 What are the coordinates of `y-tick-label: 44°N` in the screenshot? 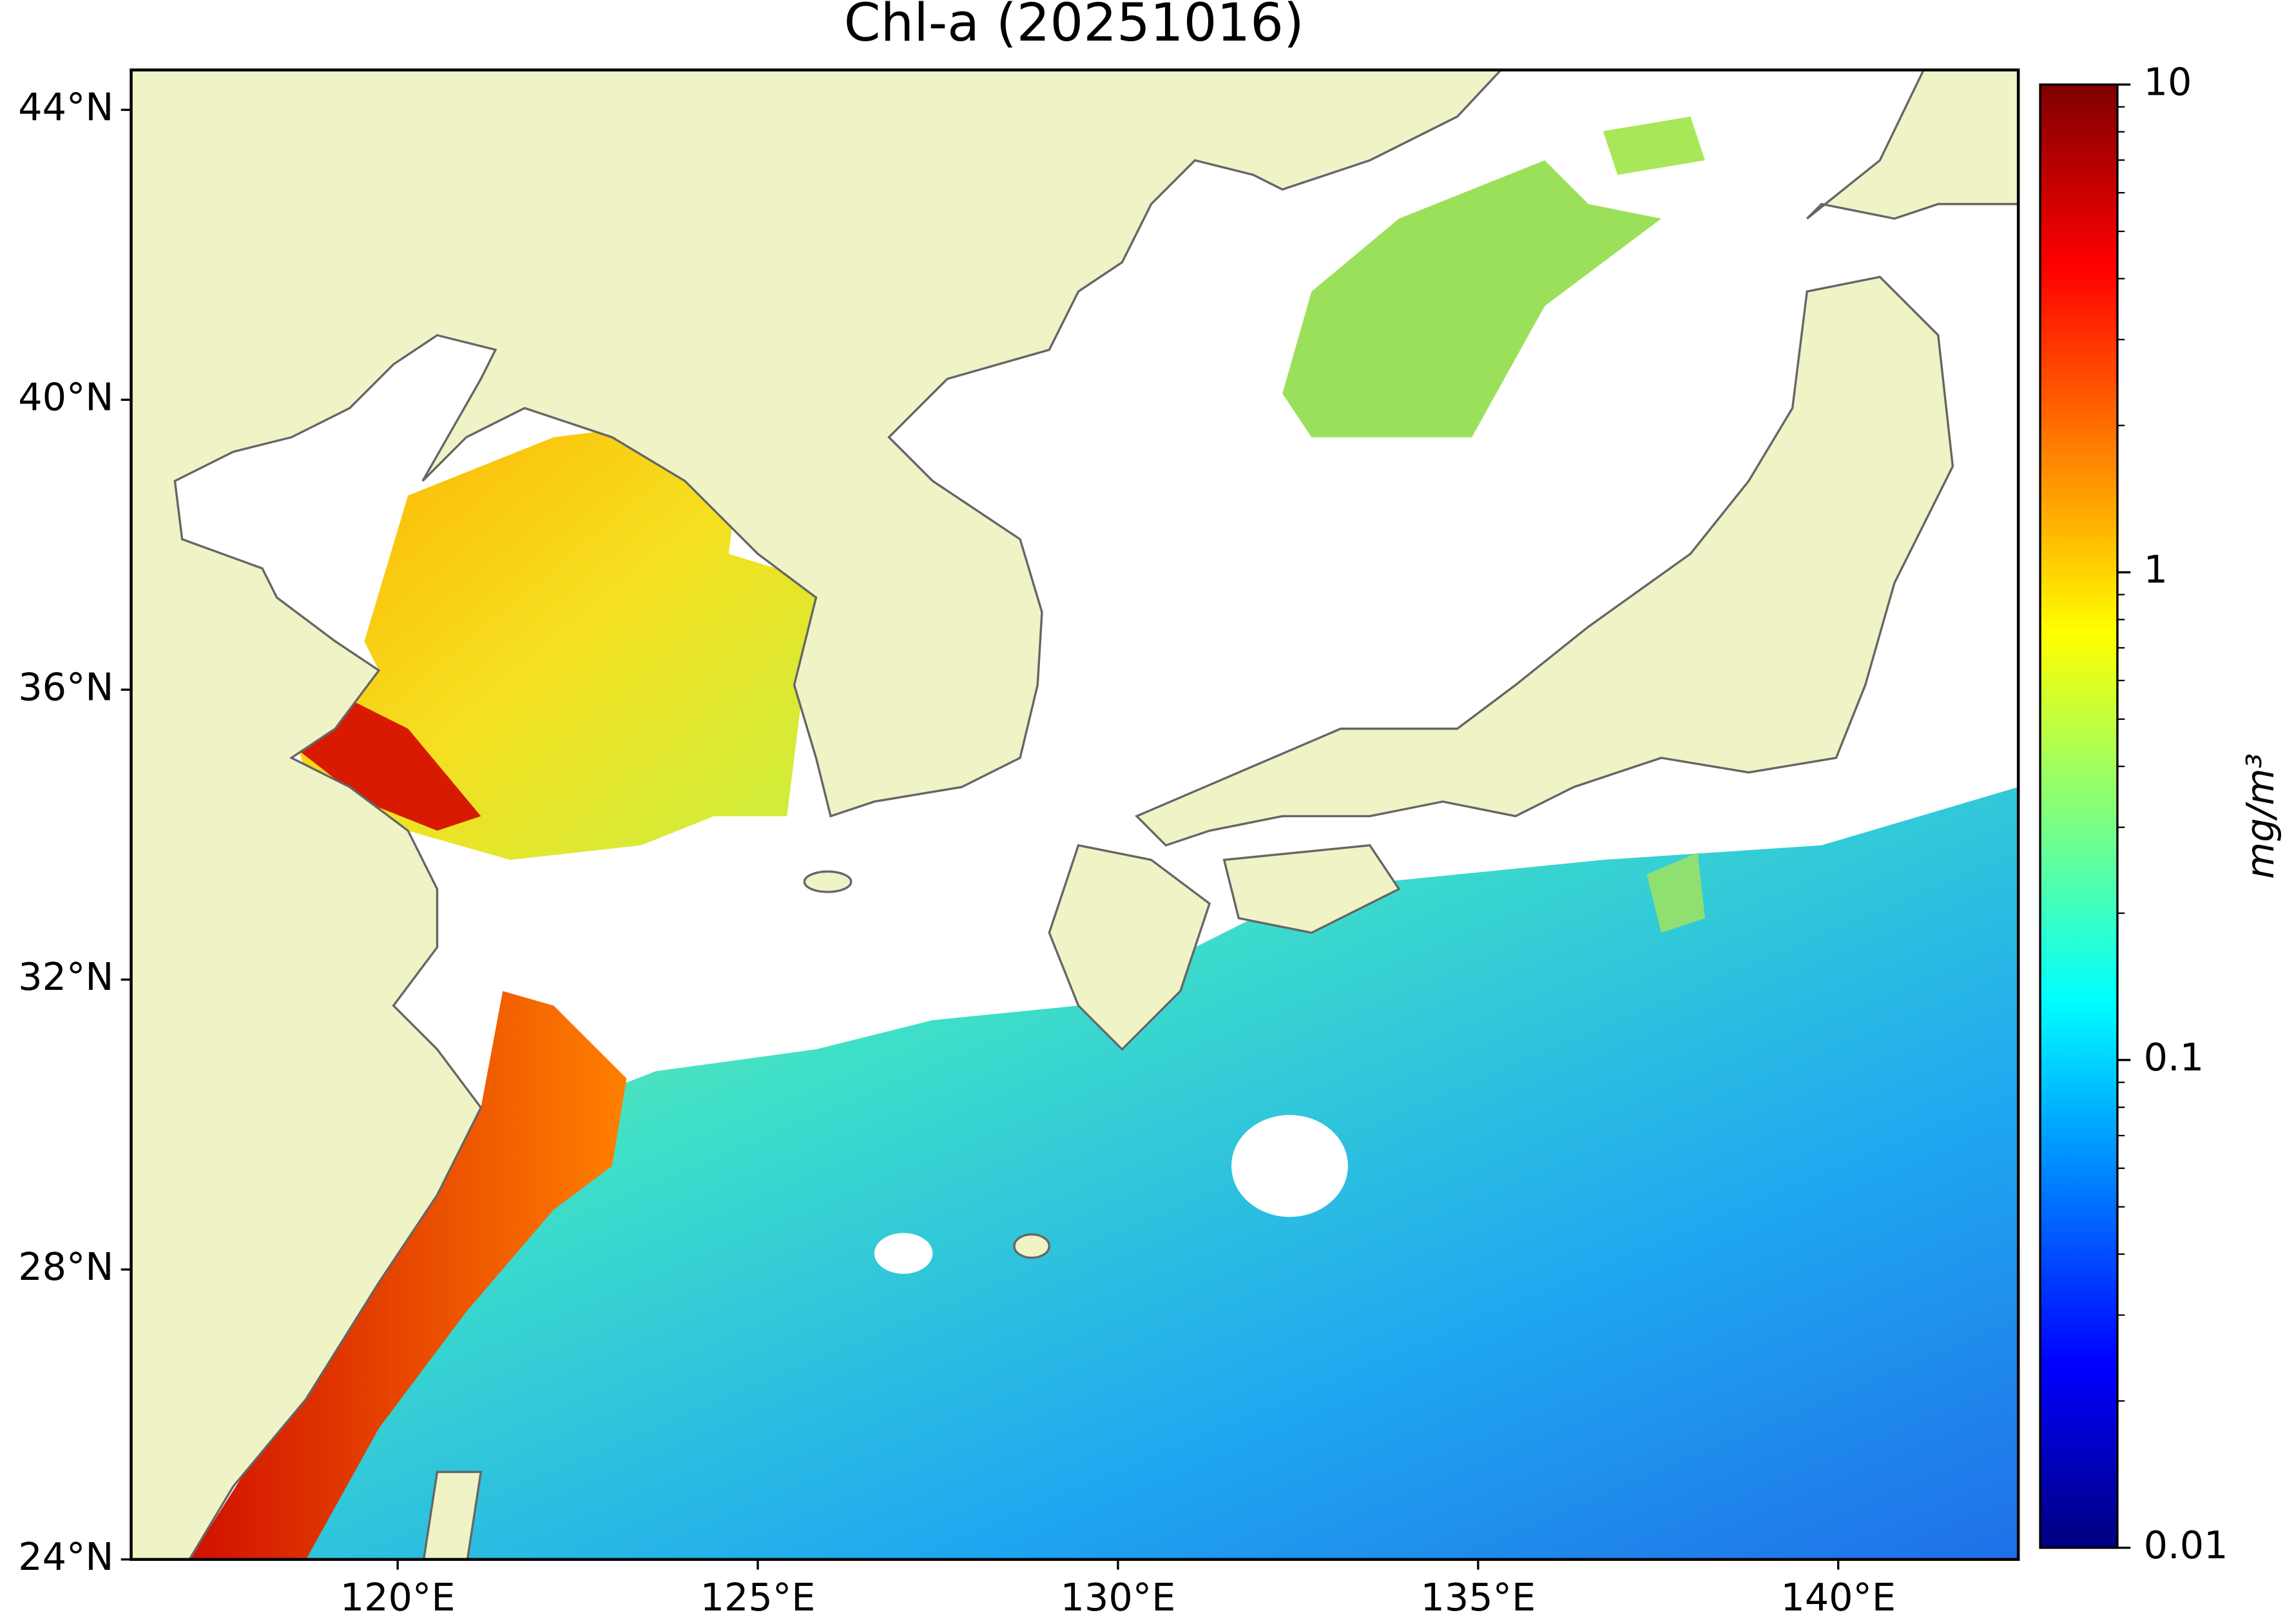 It's located at (65, 107).